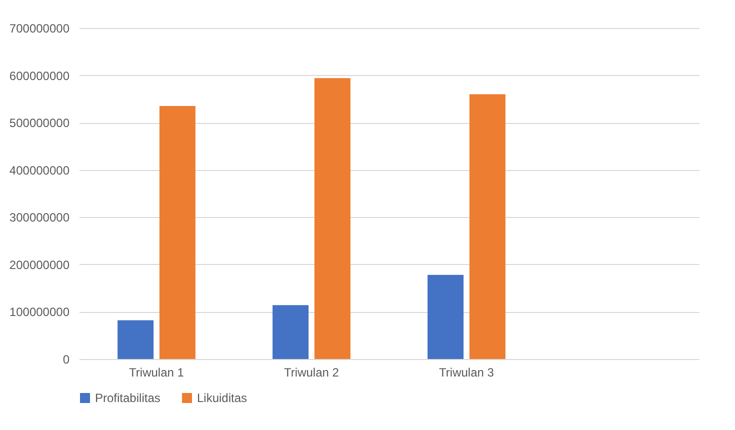 The width and height of the screenshot is (735, 430). Describe the element at coordinates (39, 123) in the screenshot. I see `y-tick-label: 500000000` at that location.